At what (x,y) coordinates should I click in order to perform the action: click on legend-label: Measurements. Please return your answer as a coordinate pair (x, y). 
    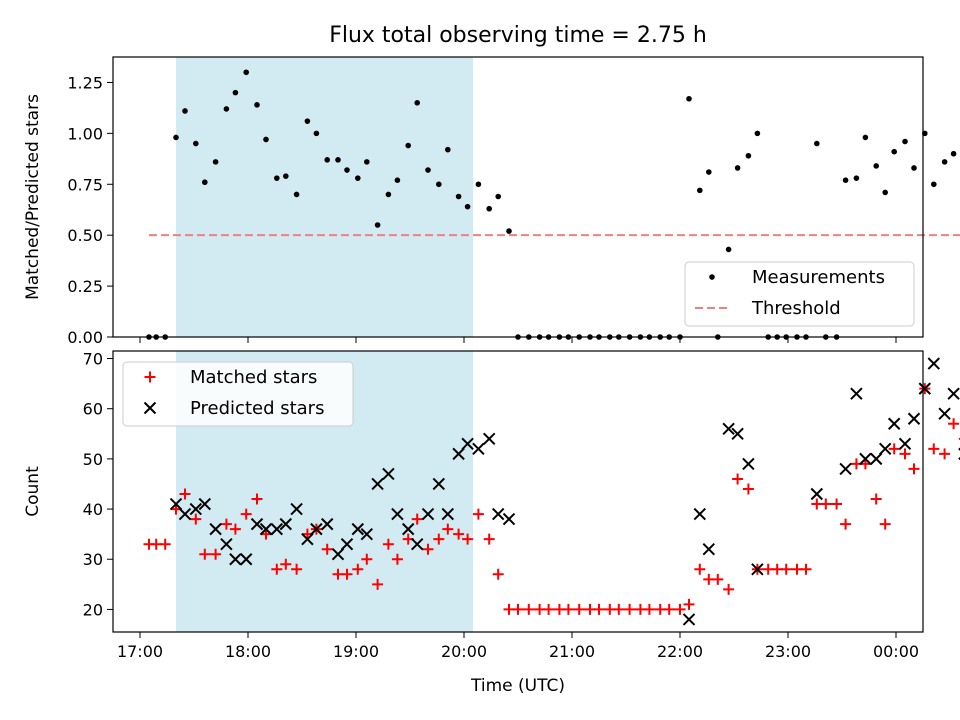
    Looking at the image, I should click on (818, 277).